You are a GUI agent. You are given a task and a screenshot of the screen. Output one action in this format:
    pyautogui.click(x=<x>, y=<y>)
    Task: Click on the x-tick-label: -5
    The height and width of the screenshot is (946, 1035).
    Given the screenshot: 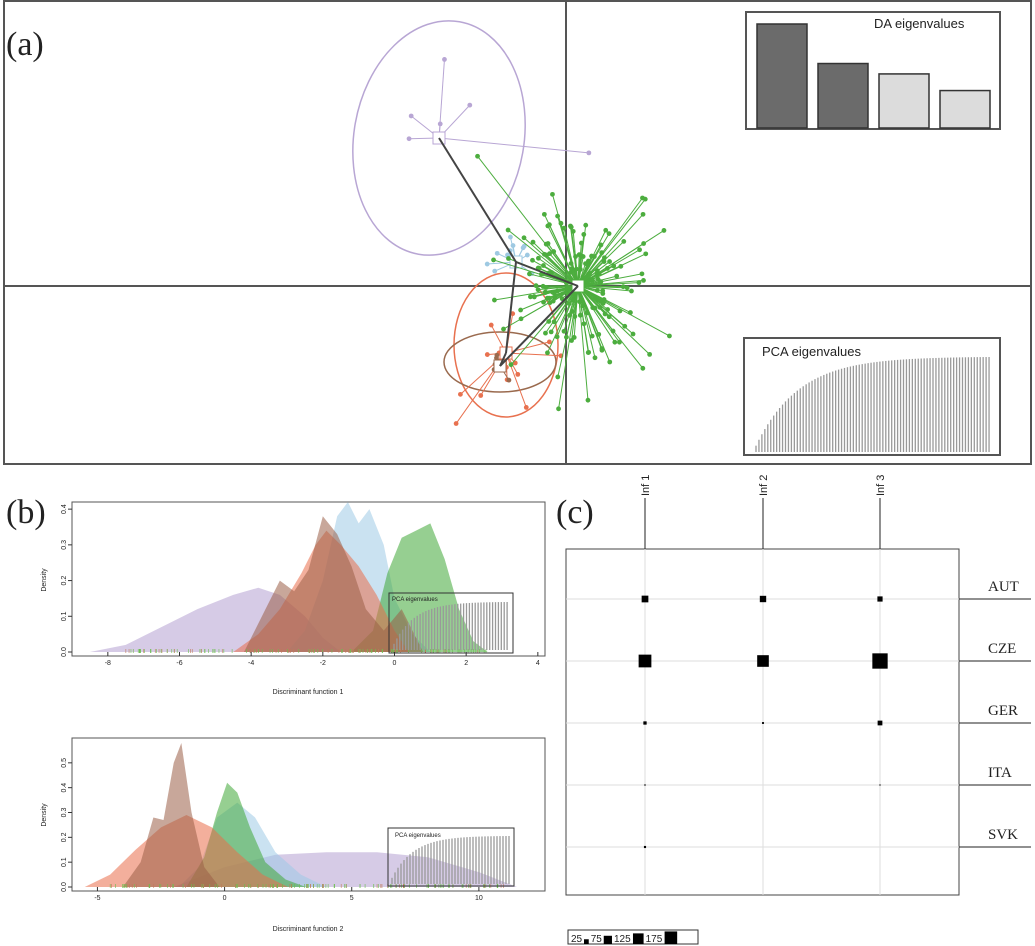 What is the action you would take?
    pyautogui.click(x=97, y=898)
    